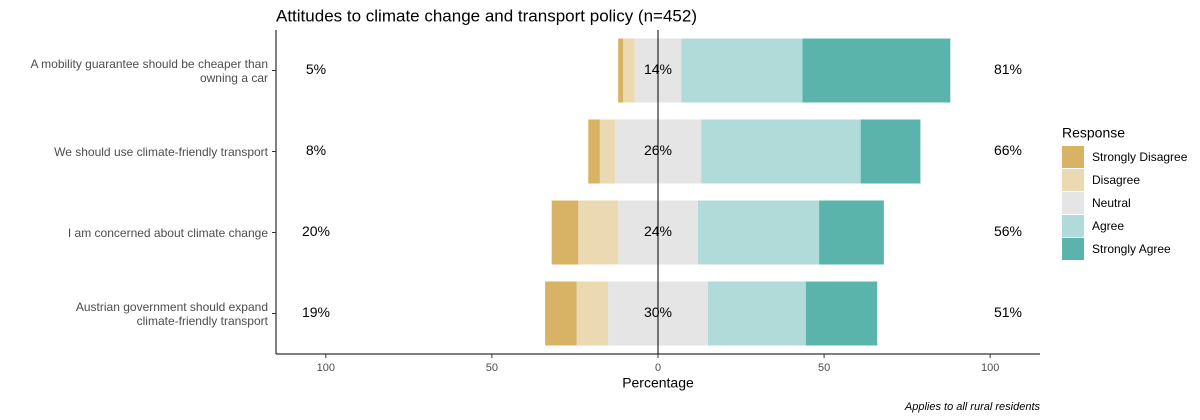 This screenshot has width=1200, height=420. I want to click on x-axis-label: Percentage, so click(658, 383).